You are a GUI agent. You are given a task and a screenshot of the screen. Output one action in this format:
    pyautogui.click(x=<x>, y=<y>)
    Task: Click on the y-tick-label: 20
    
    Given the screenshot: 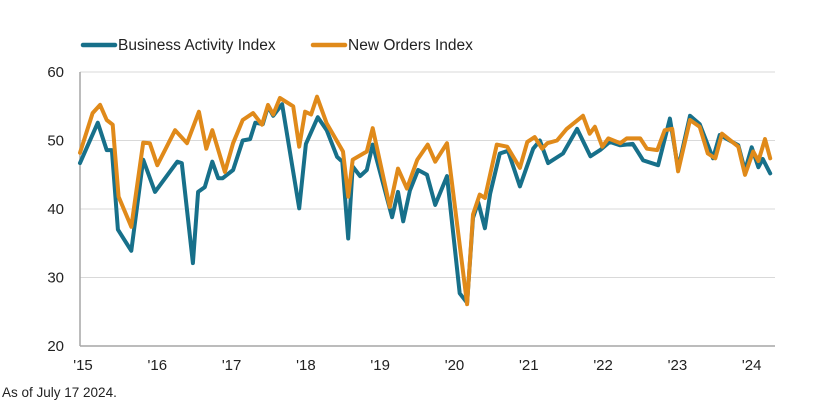 What is the action you would take?
    pyautogui.click(x=55, y=346)
    